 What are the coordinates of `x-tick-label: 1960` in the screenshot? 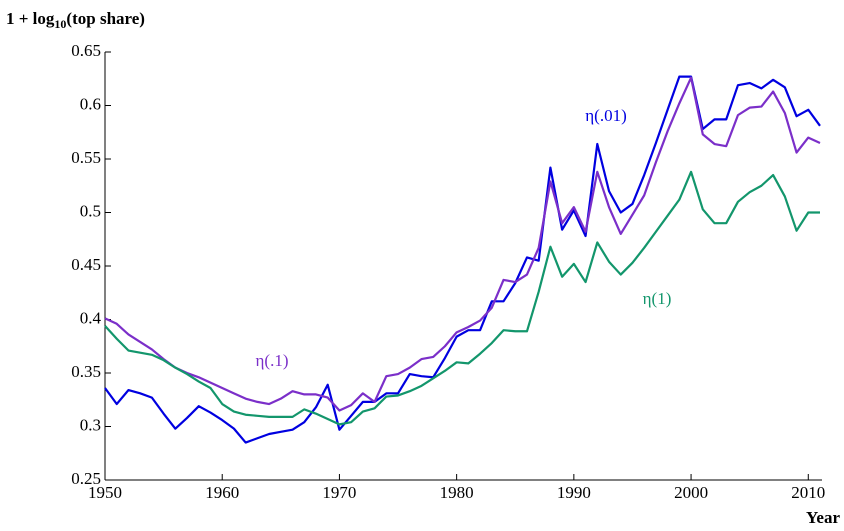 It's located at (222, 492).